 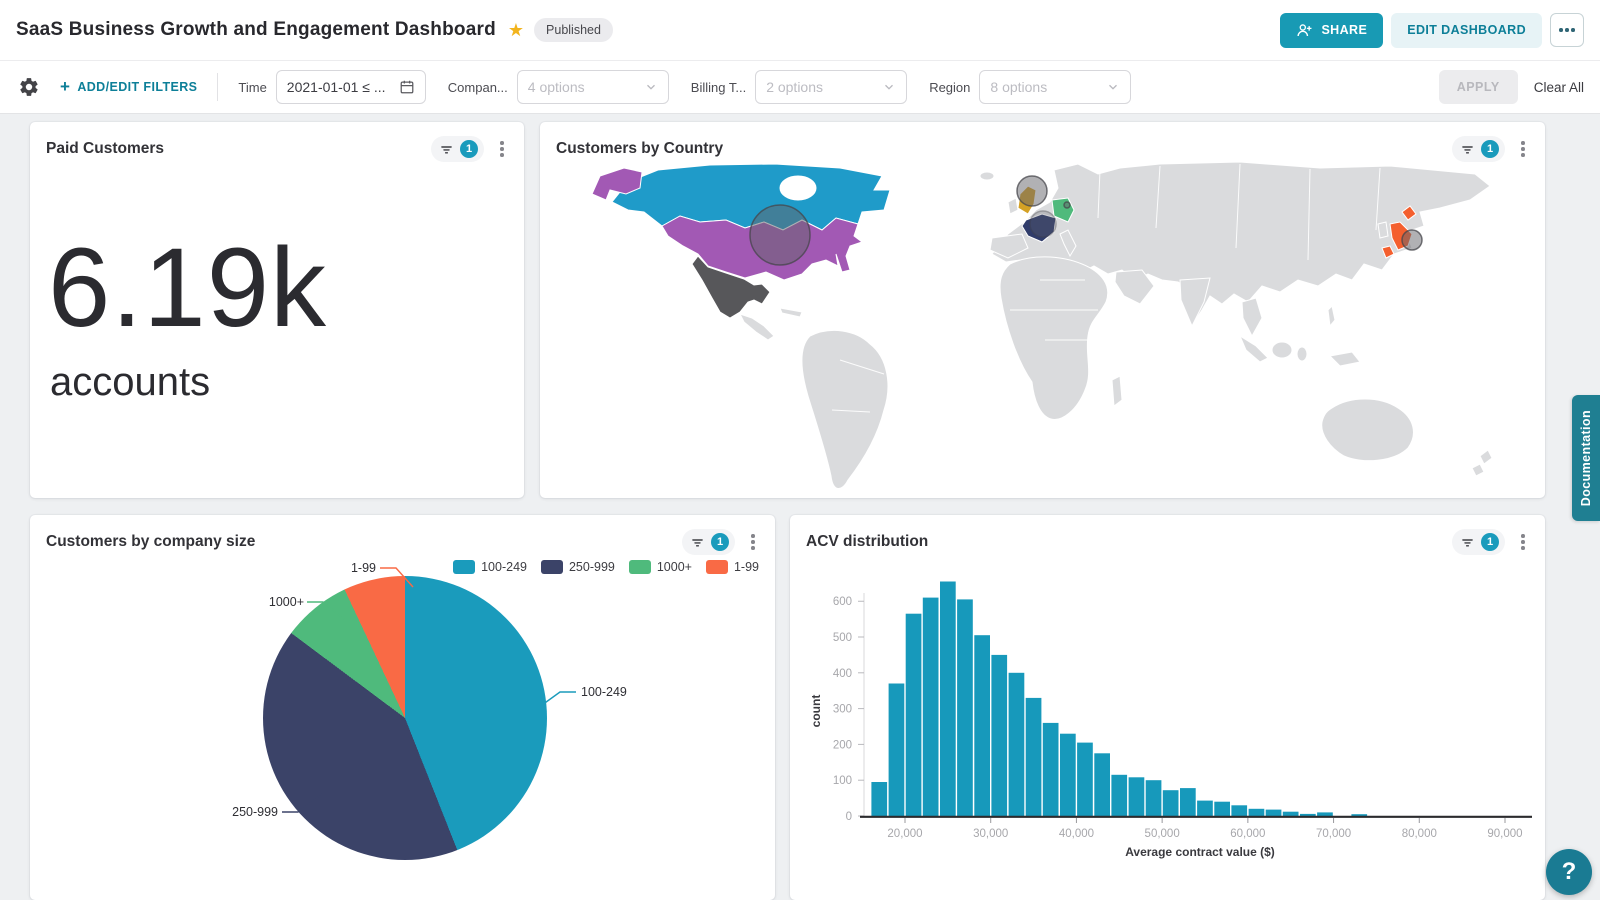 What do you see at coordinates (592, 87) in the screenshot?
I see `company-filter-select: 4 options` at bounding box center [592, 87].